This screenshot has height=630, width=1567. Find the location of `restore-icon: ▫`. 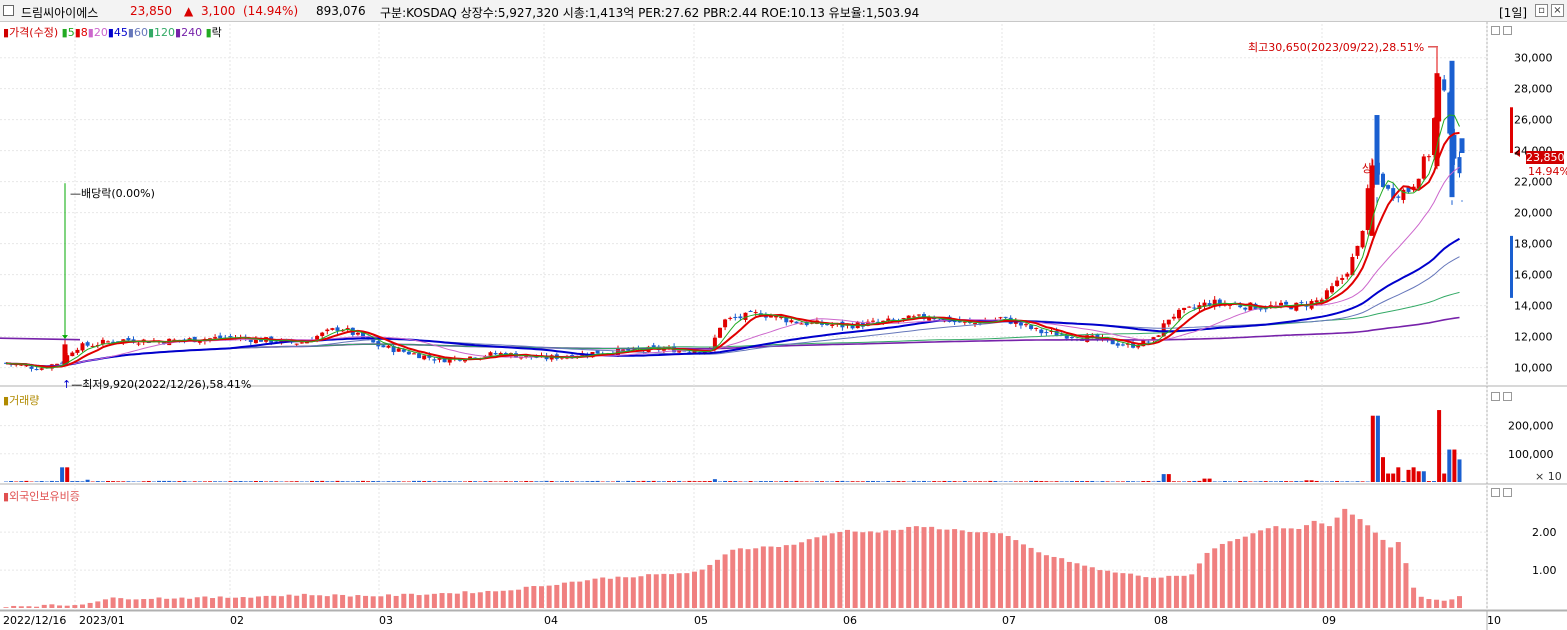

restore-icon: ▫ is located at coordinates (1541, 10).